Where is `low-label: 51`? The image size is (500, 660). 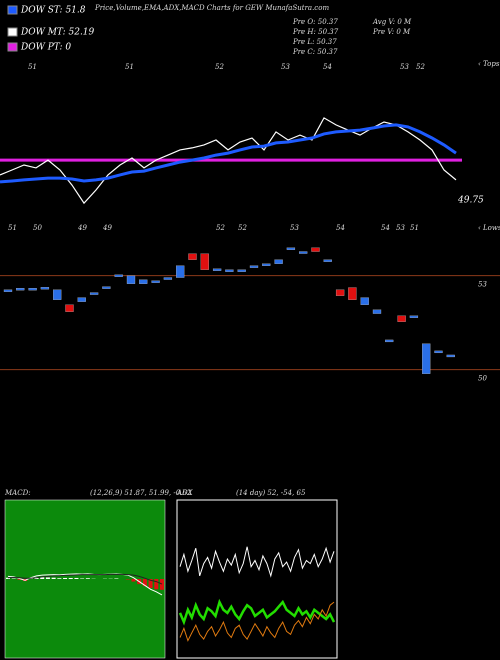 low-label: 51 is located at coordinates (414, 228).